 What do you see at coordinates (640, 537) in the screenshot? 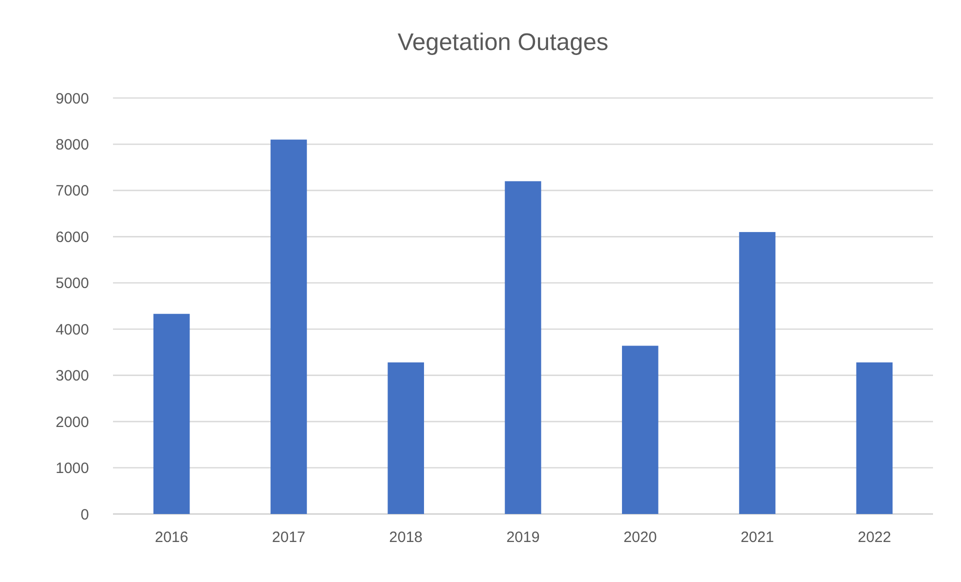
I see `x-tick-label: 2020` at bounding box center [640, 537].